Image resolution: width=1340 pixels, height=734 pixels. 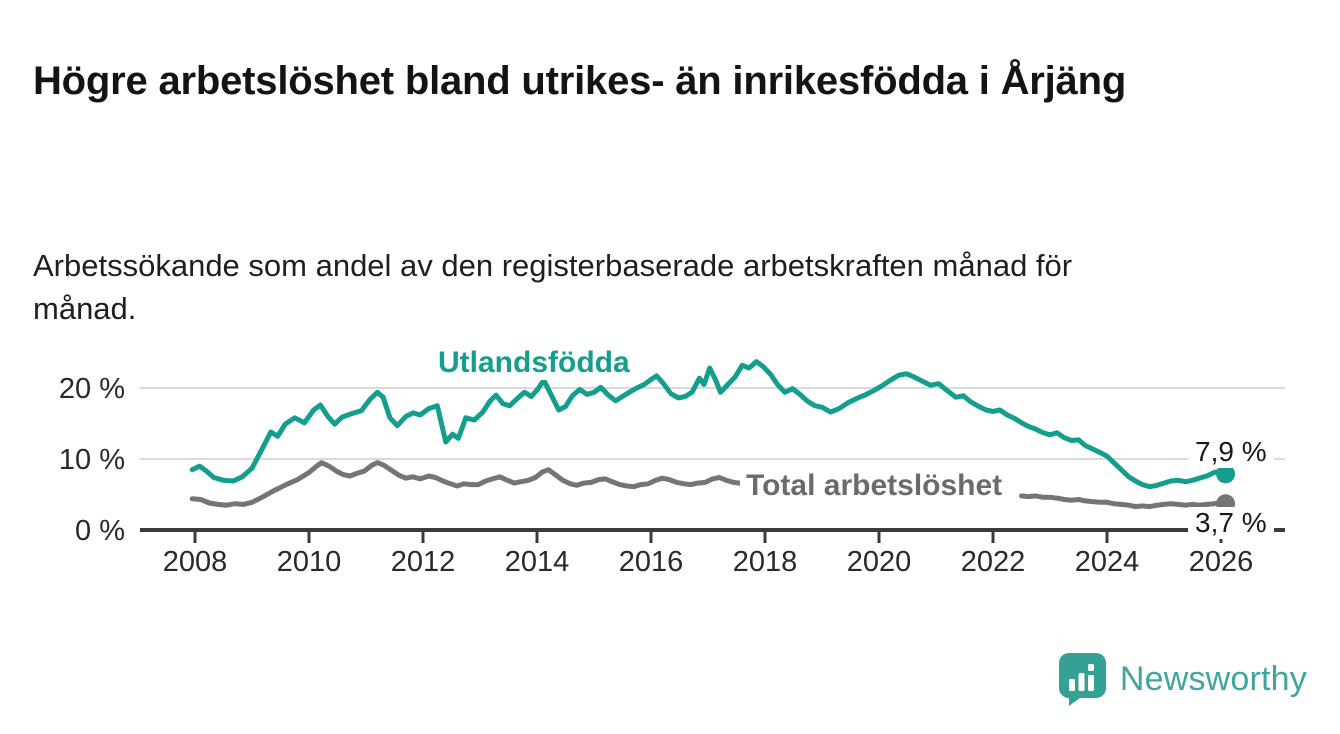 What do you see at coordinates (874, 486) in the screenshot?
I see `series-label-total-arbetsloshet: Total arbetslöshet` at bounding box center [874, 486].